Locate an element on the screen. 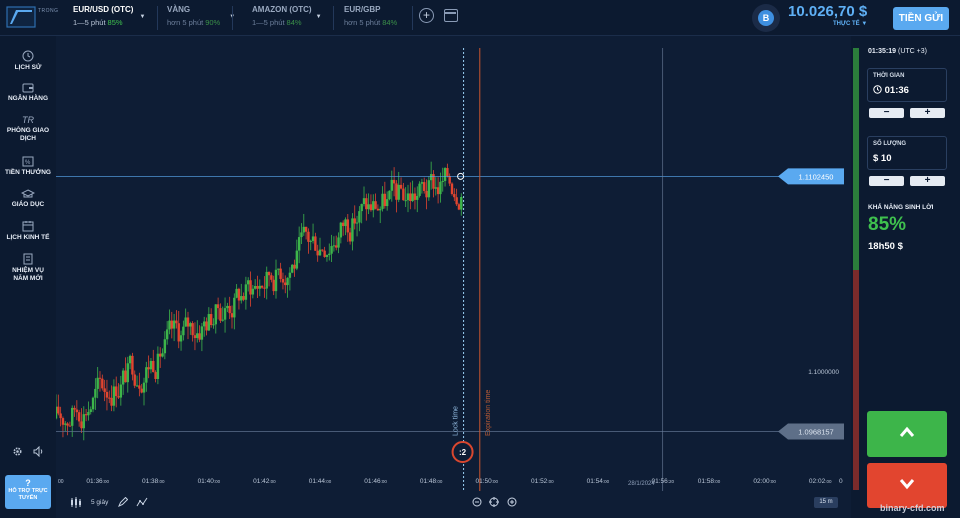 The image size is (960, 518). avatar-badge: B is located at coordinates (766, 18).